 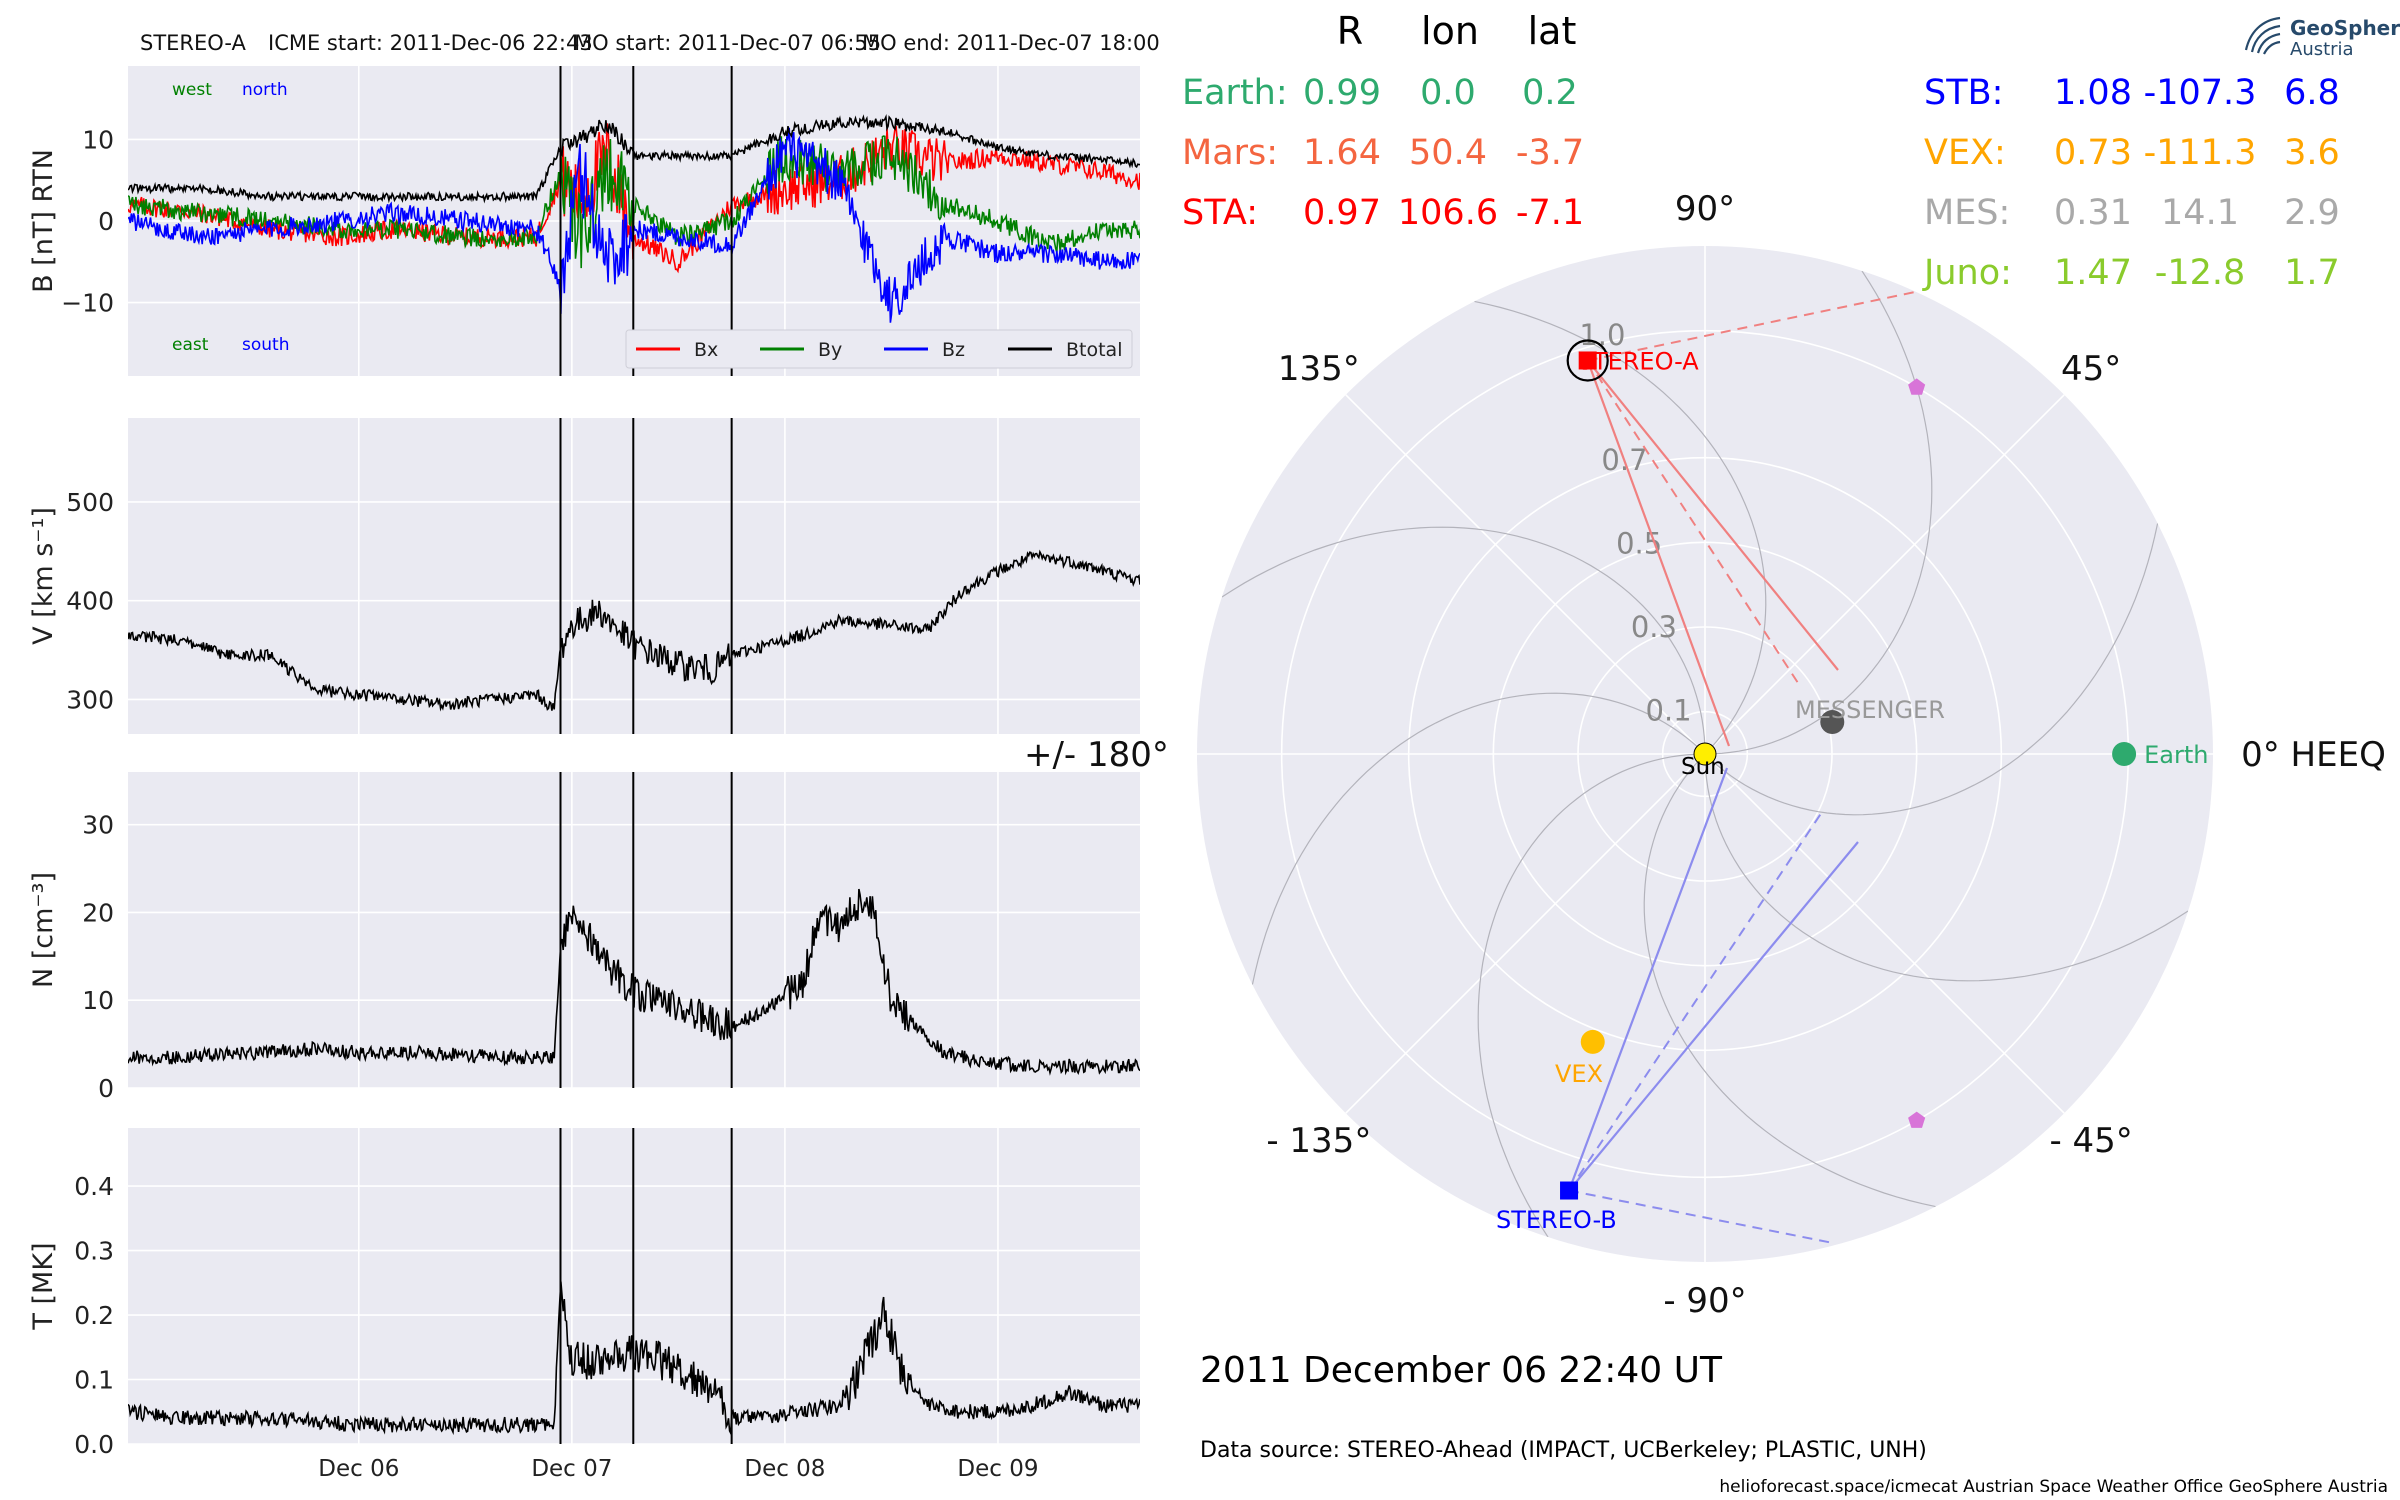 I want to click on legend-label-Btotal: Btotal, so click(x=1094, y=350).